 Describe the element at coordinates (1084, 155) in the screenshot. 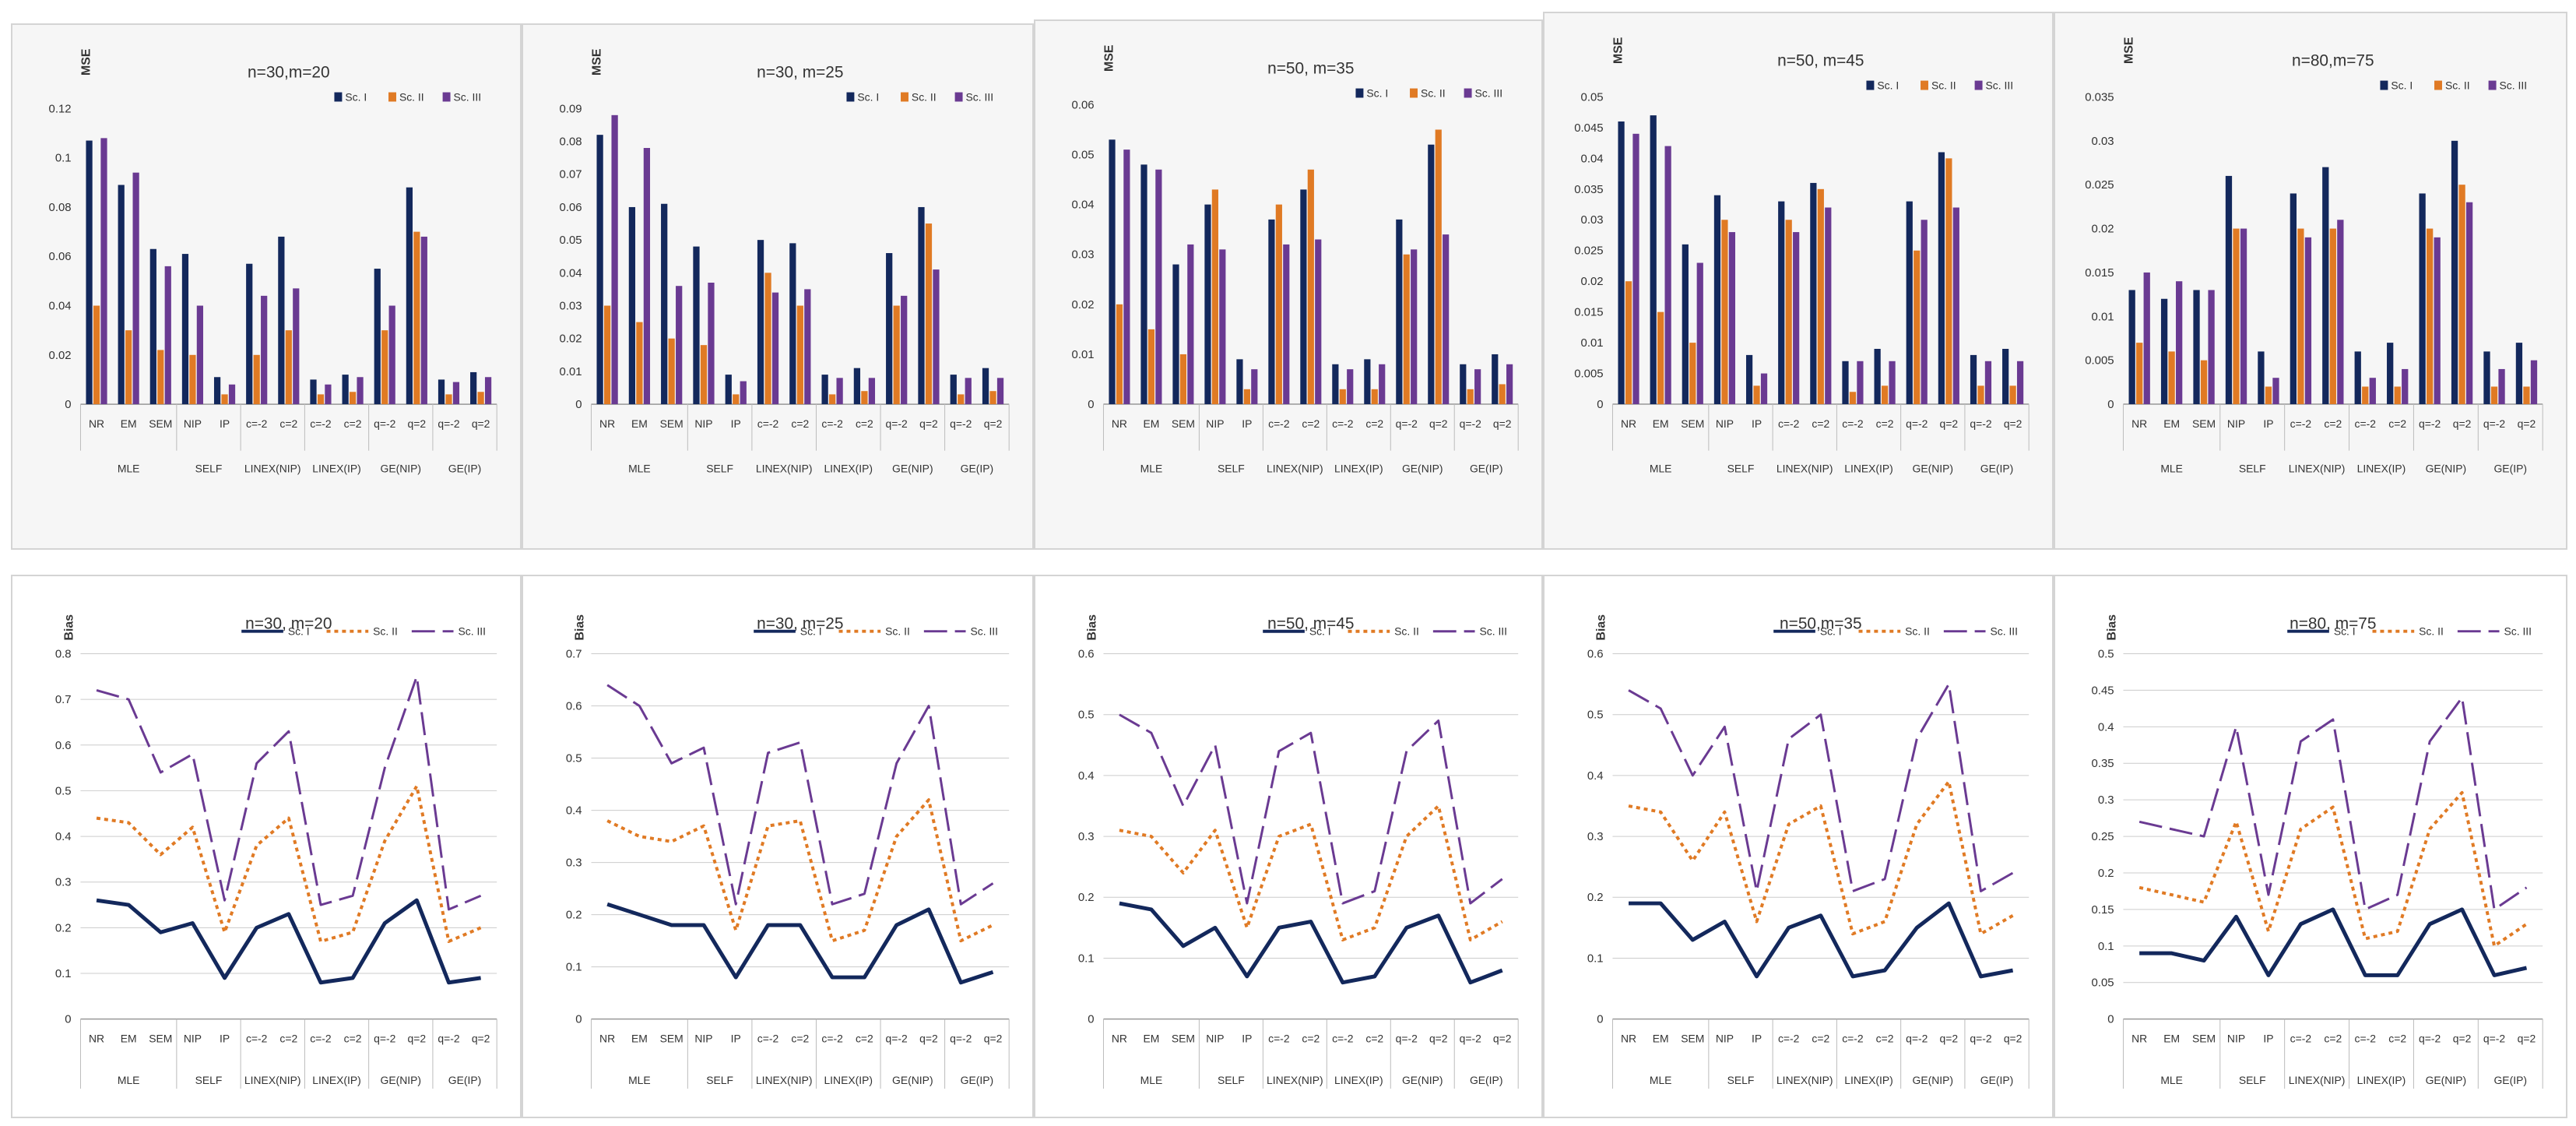

I see `y-tick-label: 0.05` at that location.